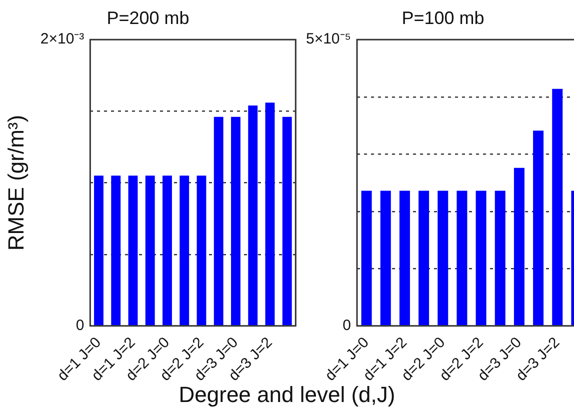 The width and height of the screenshot is (574, 417). Describe the element at coordinates (148, 18) in the screenshot. I see `chart-title: P=200 mb` at that location.